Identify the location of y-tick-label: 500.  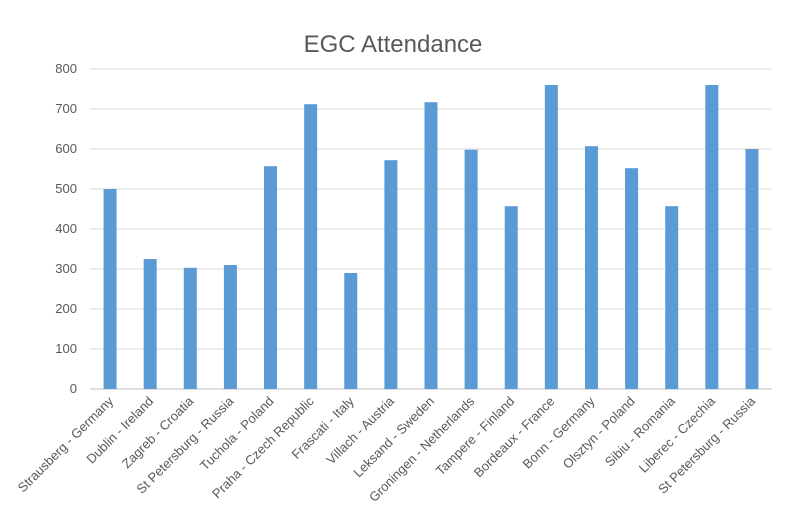
(66, 188).